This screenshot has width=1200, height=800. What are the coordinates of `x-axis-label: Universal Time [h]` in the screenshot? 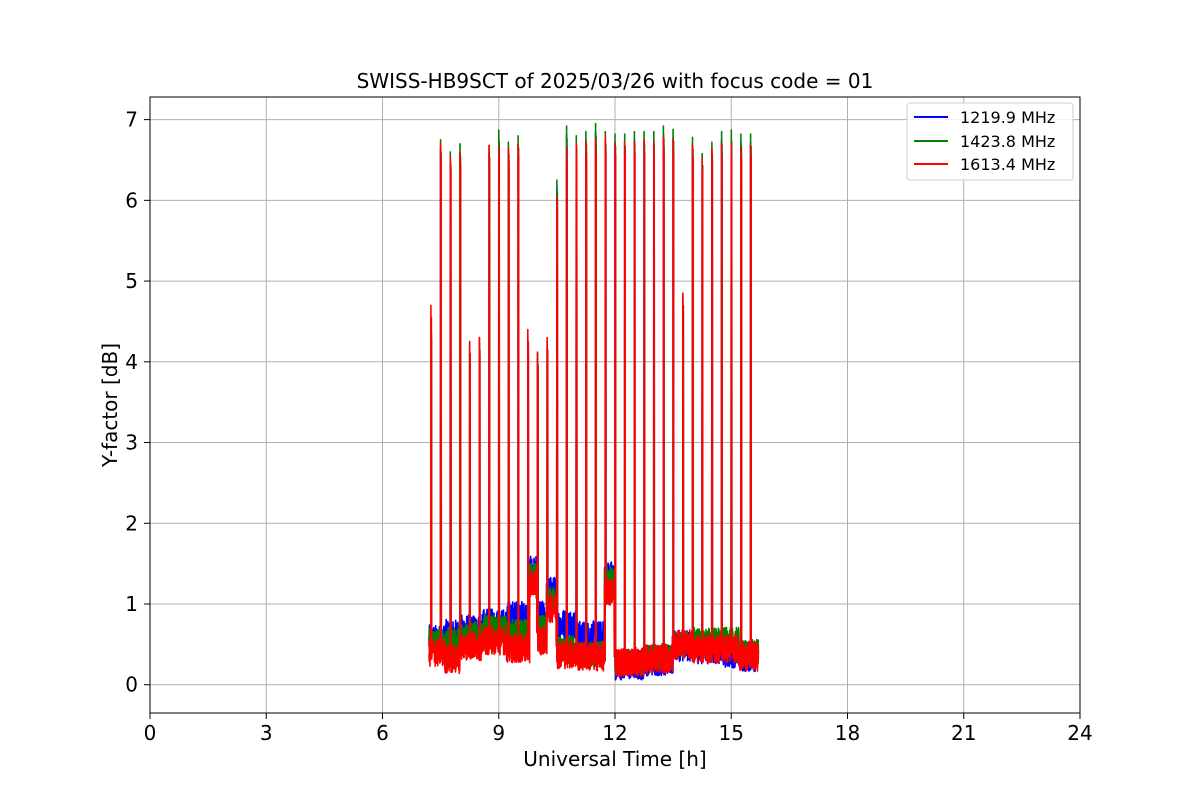 It's located at (614, 759).